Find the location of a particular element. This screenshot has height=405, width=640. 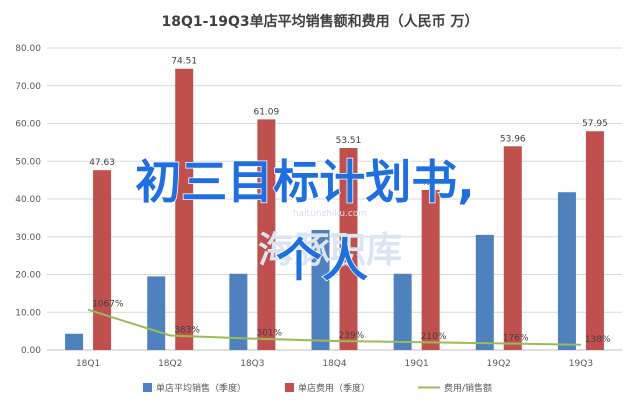

y-tick-label: 60.00 is located at coordinates (28, 125).